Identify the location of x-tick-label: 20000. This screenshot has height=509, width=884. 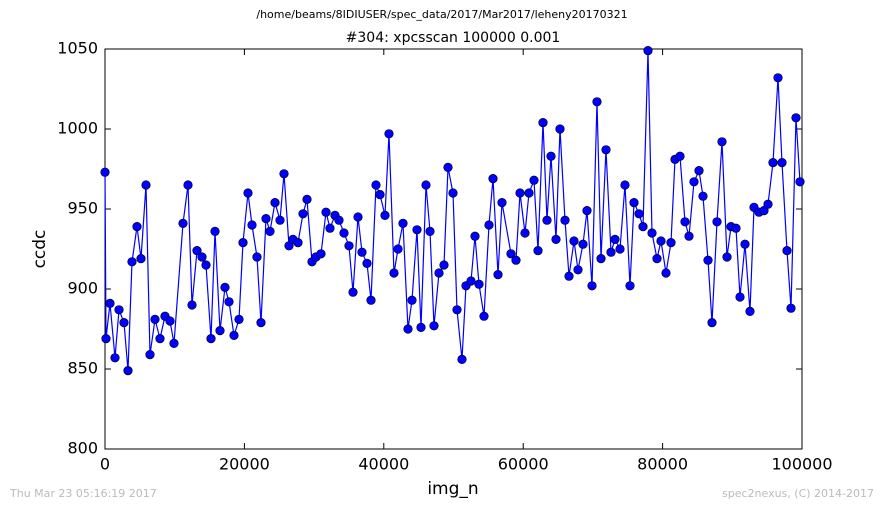
(244, 464).